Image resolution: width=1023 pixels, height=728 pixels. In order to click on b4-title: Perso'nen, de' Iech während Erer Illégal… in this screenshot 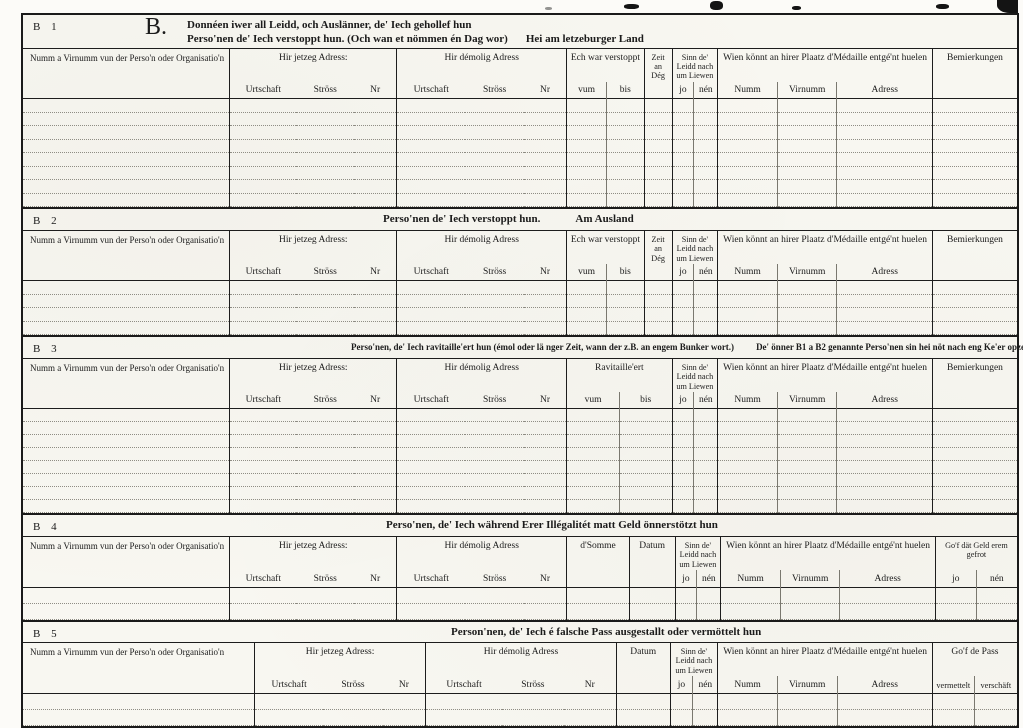, I will do `click(552, 525)`.